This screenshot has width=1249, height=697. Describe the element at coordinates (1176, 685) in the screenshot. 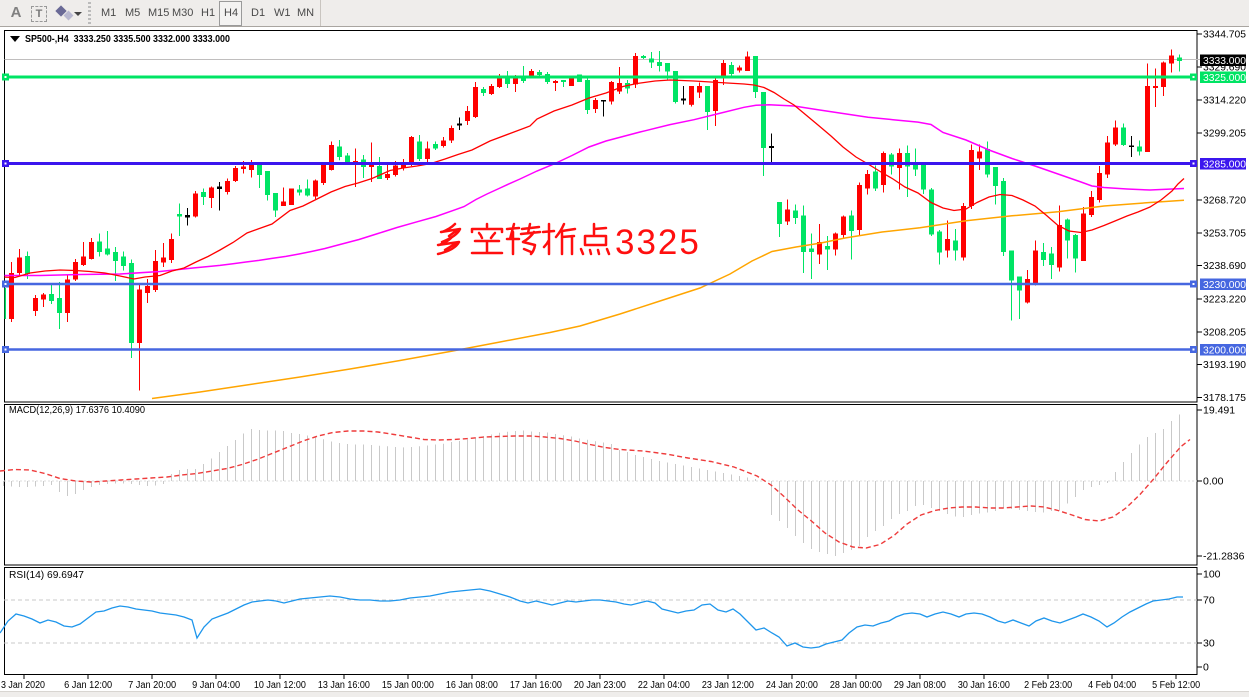

I see `svg-text: 5 Feb 12:00` at that location.